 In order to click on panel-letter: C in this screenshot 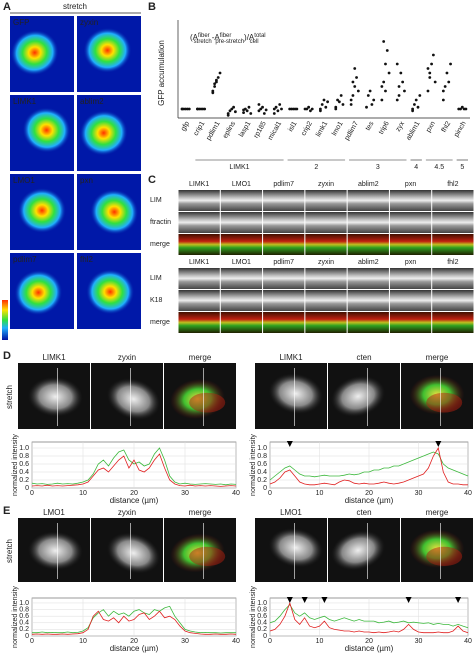, I will do `click(152, 180)`.